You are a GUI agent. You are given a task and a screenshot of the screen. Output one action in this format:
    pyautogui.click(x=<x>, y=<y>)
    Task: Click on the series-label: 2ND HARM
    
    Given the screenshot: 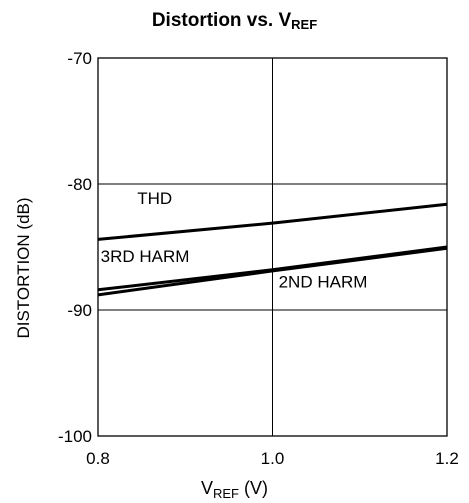 What is the action you would take?
    pyautogui.click(x=323, y=281)
    